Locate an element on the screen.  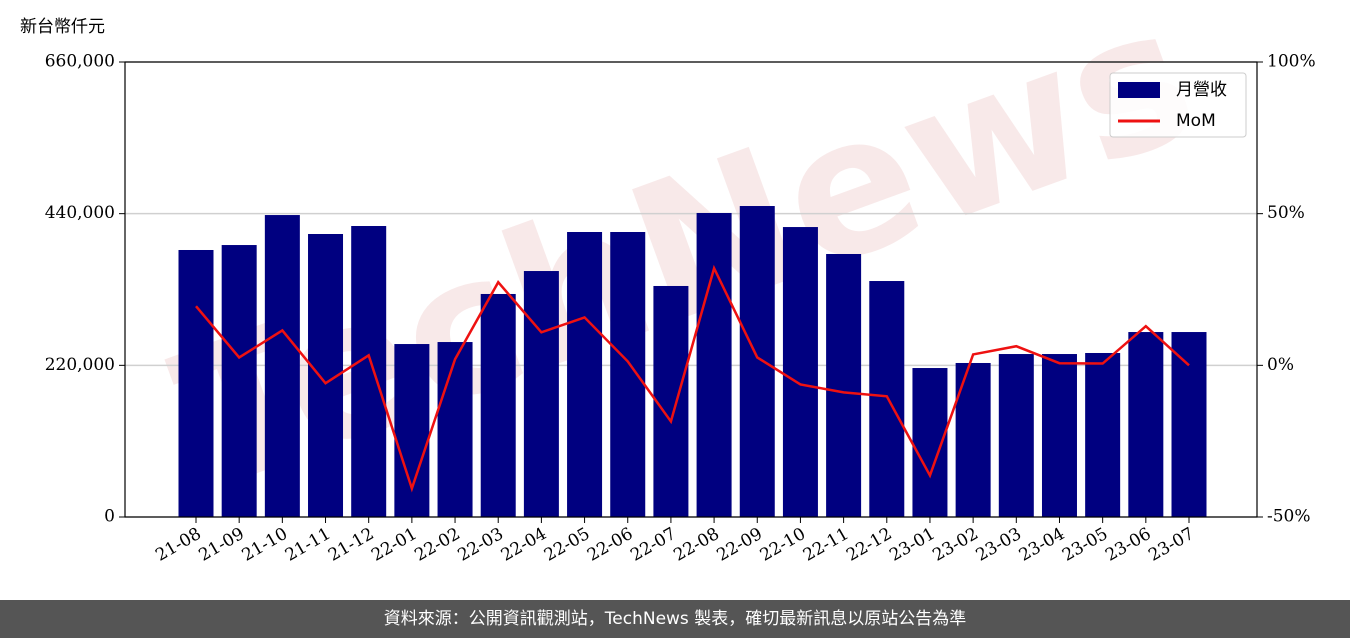
y-tick-label: 440,000 is located at coordinates (80, 213).